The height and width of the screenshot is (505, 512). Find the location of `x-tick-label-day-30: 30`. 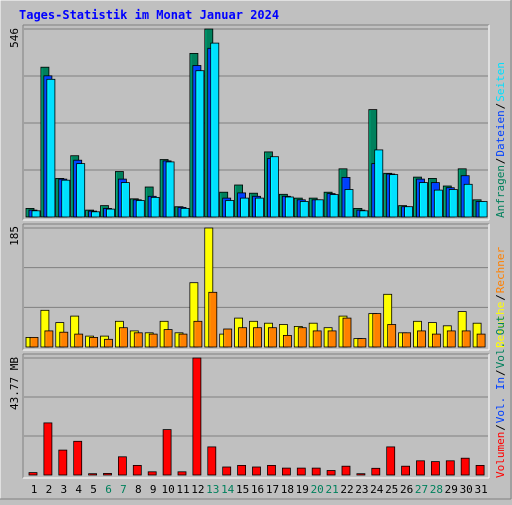

x-tick-label-day-30: 30 is located at coordinates (466, 489).